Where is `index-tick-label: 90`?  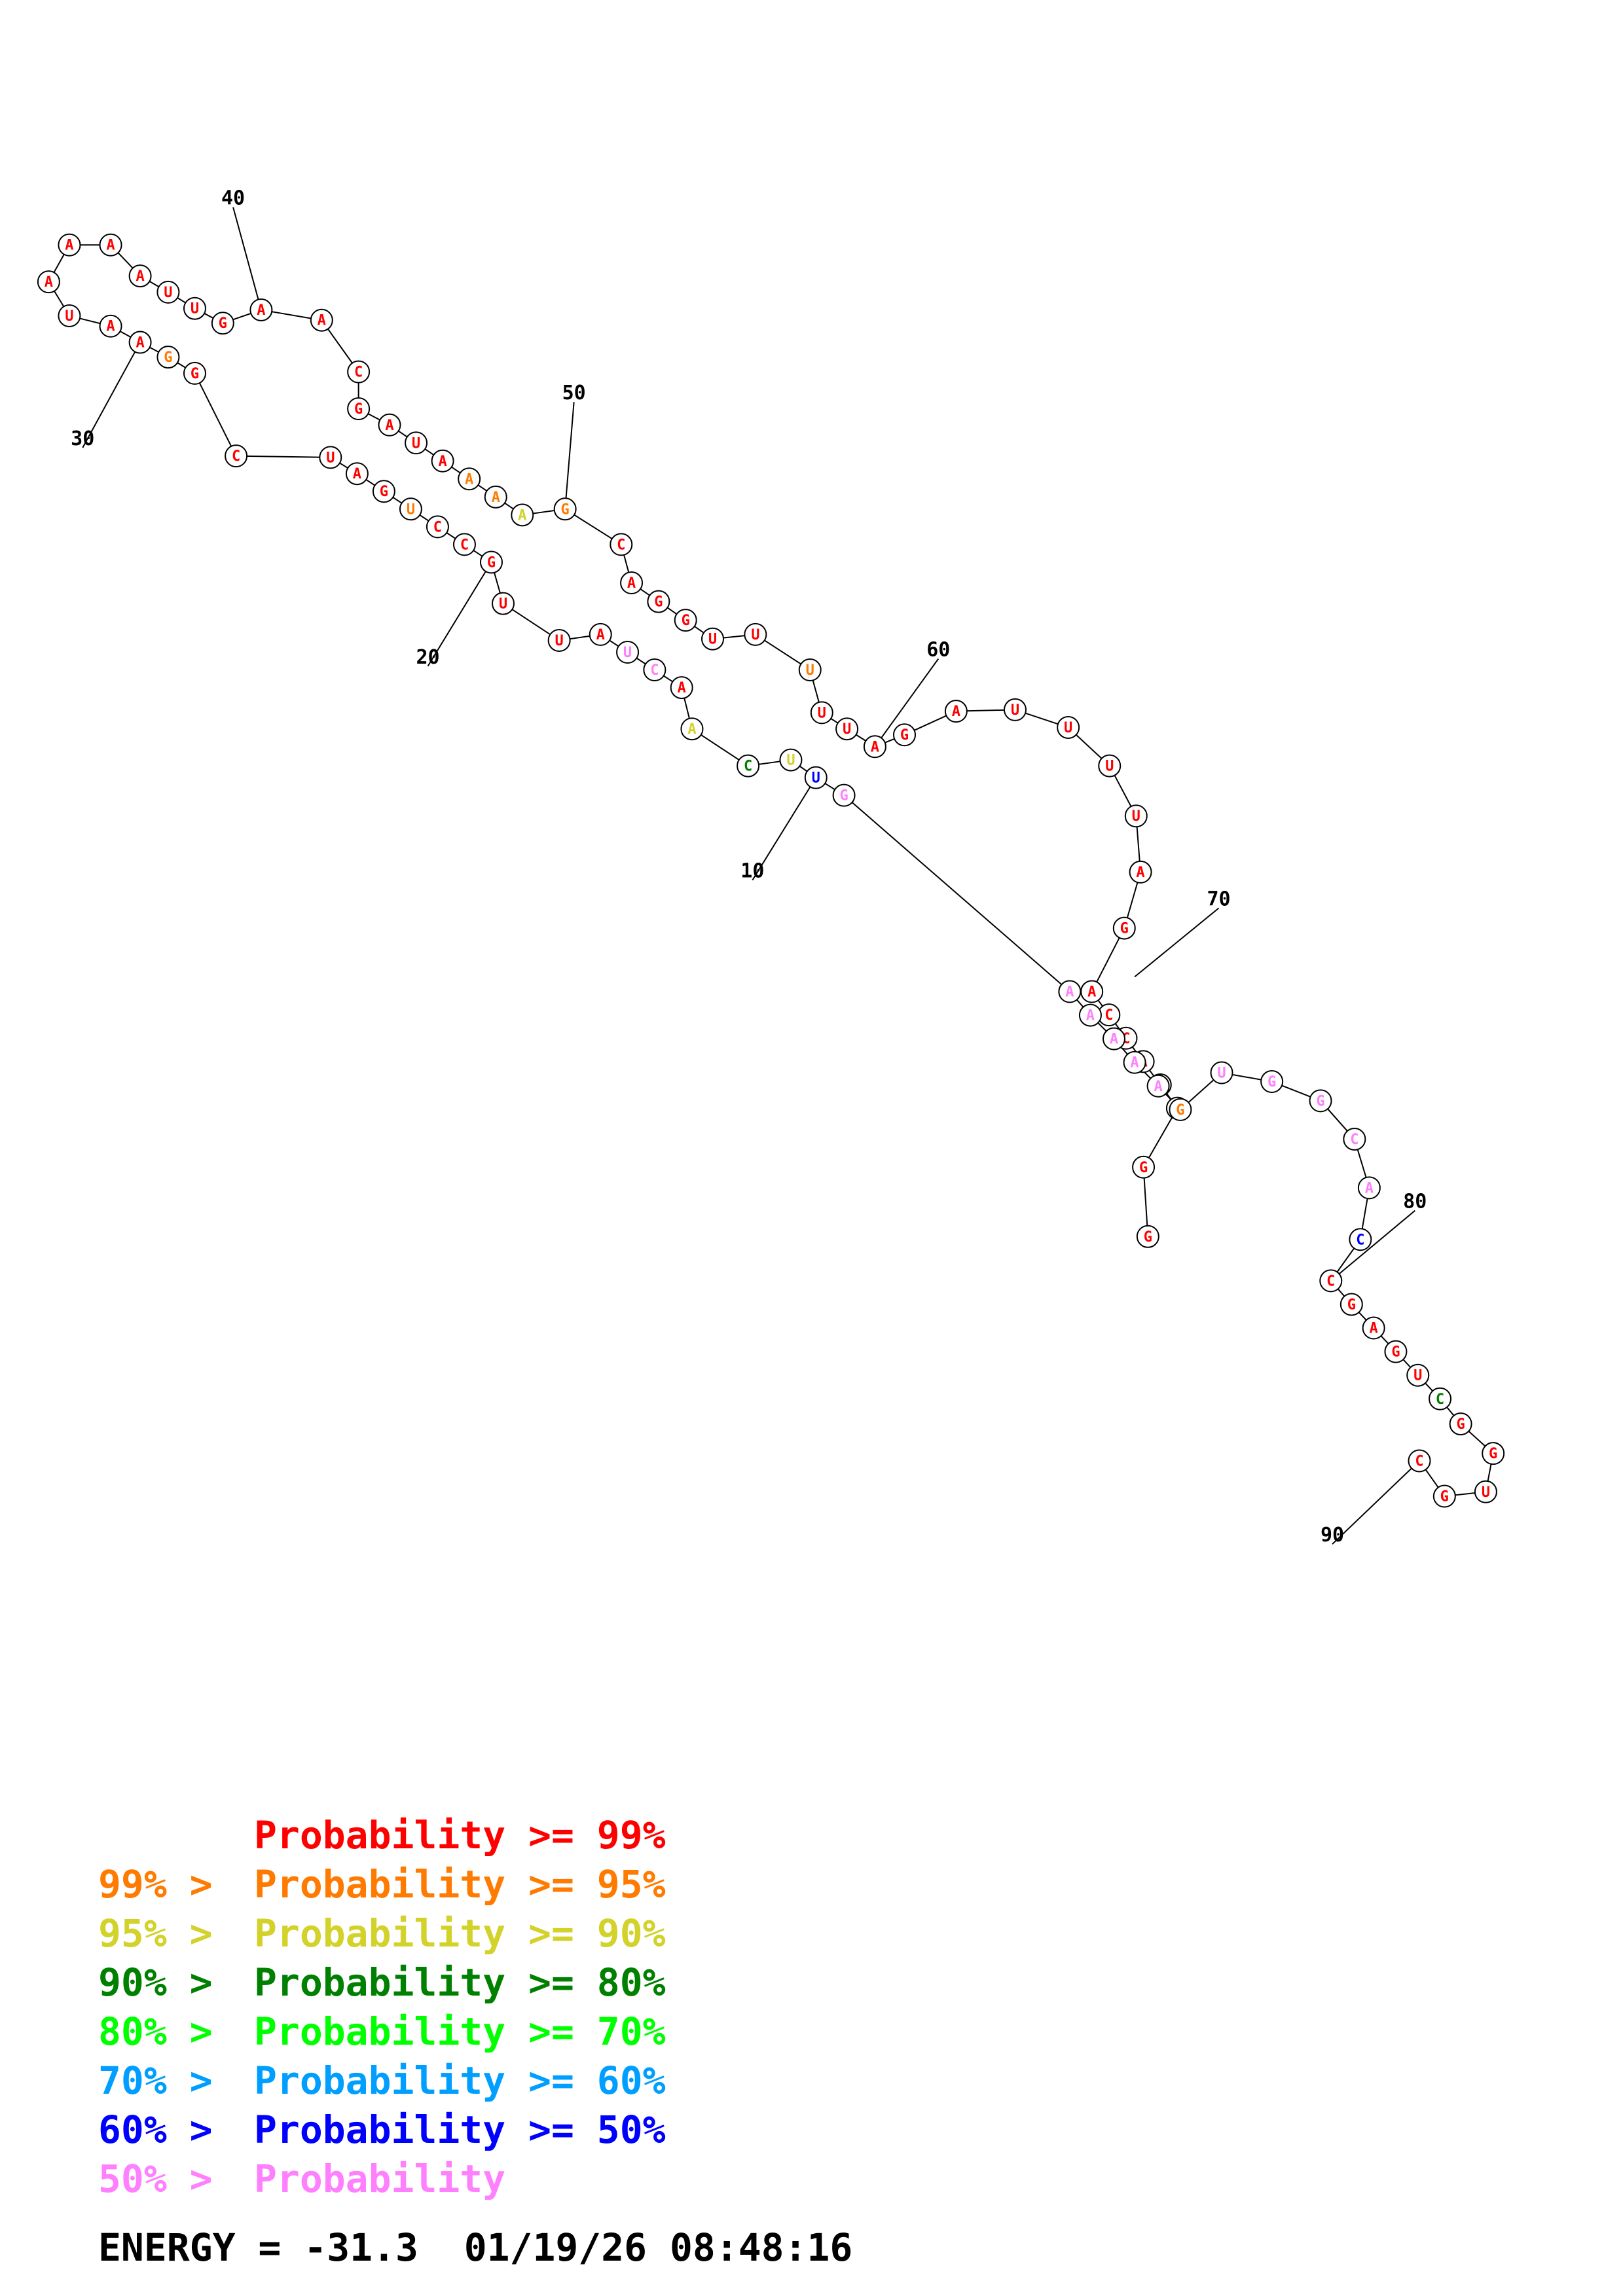
index-tick-label: 90 is located at coordinates (1332, 1535).